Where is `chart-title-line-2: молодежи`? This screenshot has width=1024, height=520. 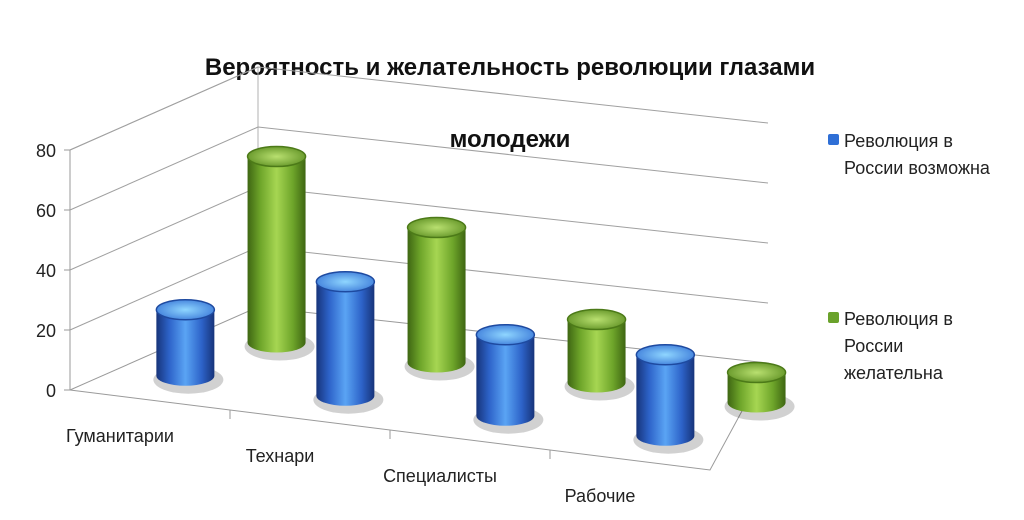
chart-title-line-2: молодежи is located at coordinates (510, 139).